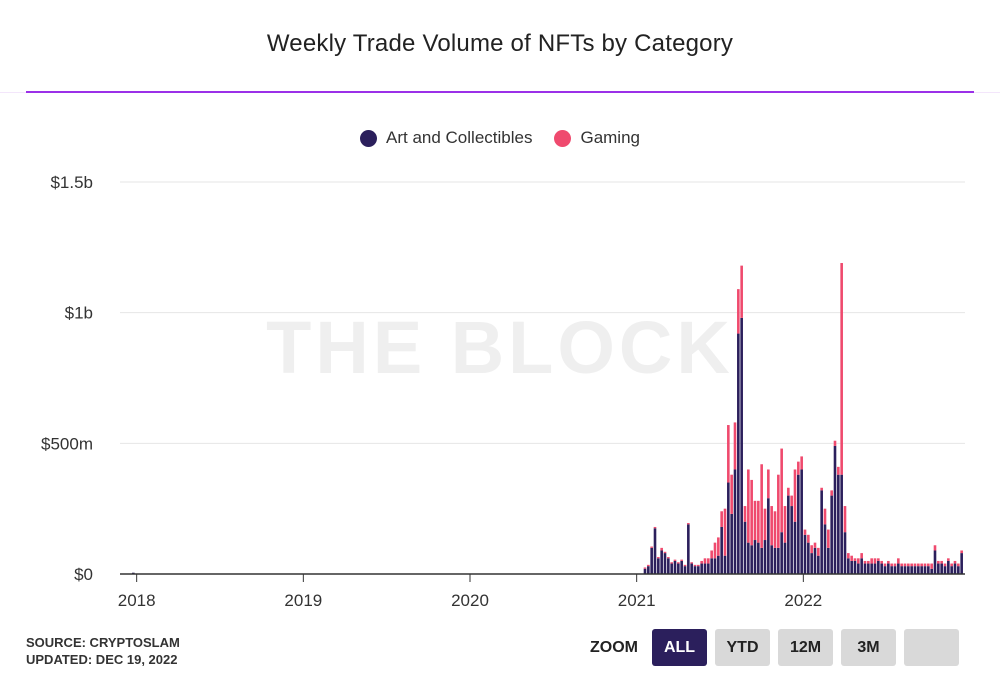 This screenshot has height=674, width=1000. I want to click on updated-text: UPDATED: DEC 19, 2022, so click(102, 659).